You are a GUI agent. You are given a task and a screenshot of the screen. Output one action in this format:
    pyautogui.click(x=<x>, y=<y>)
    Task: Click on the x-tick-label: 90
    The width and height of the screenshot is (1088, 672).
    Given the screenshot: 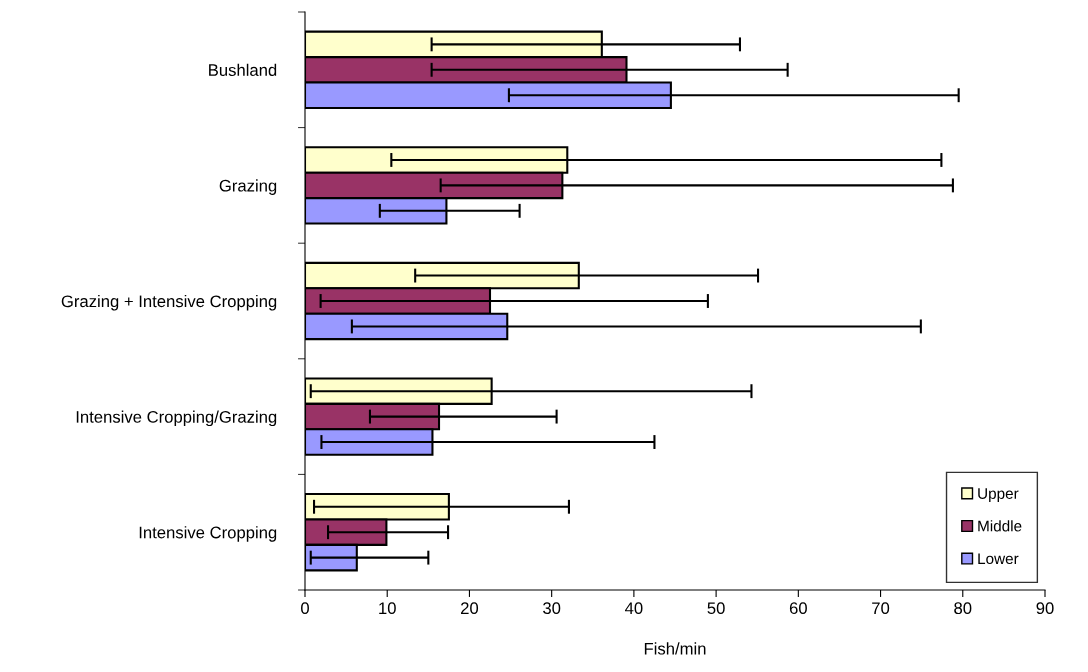 What is the action you would take?
    pyautogui.click(x=1045, y=608)
    